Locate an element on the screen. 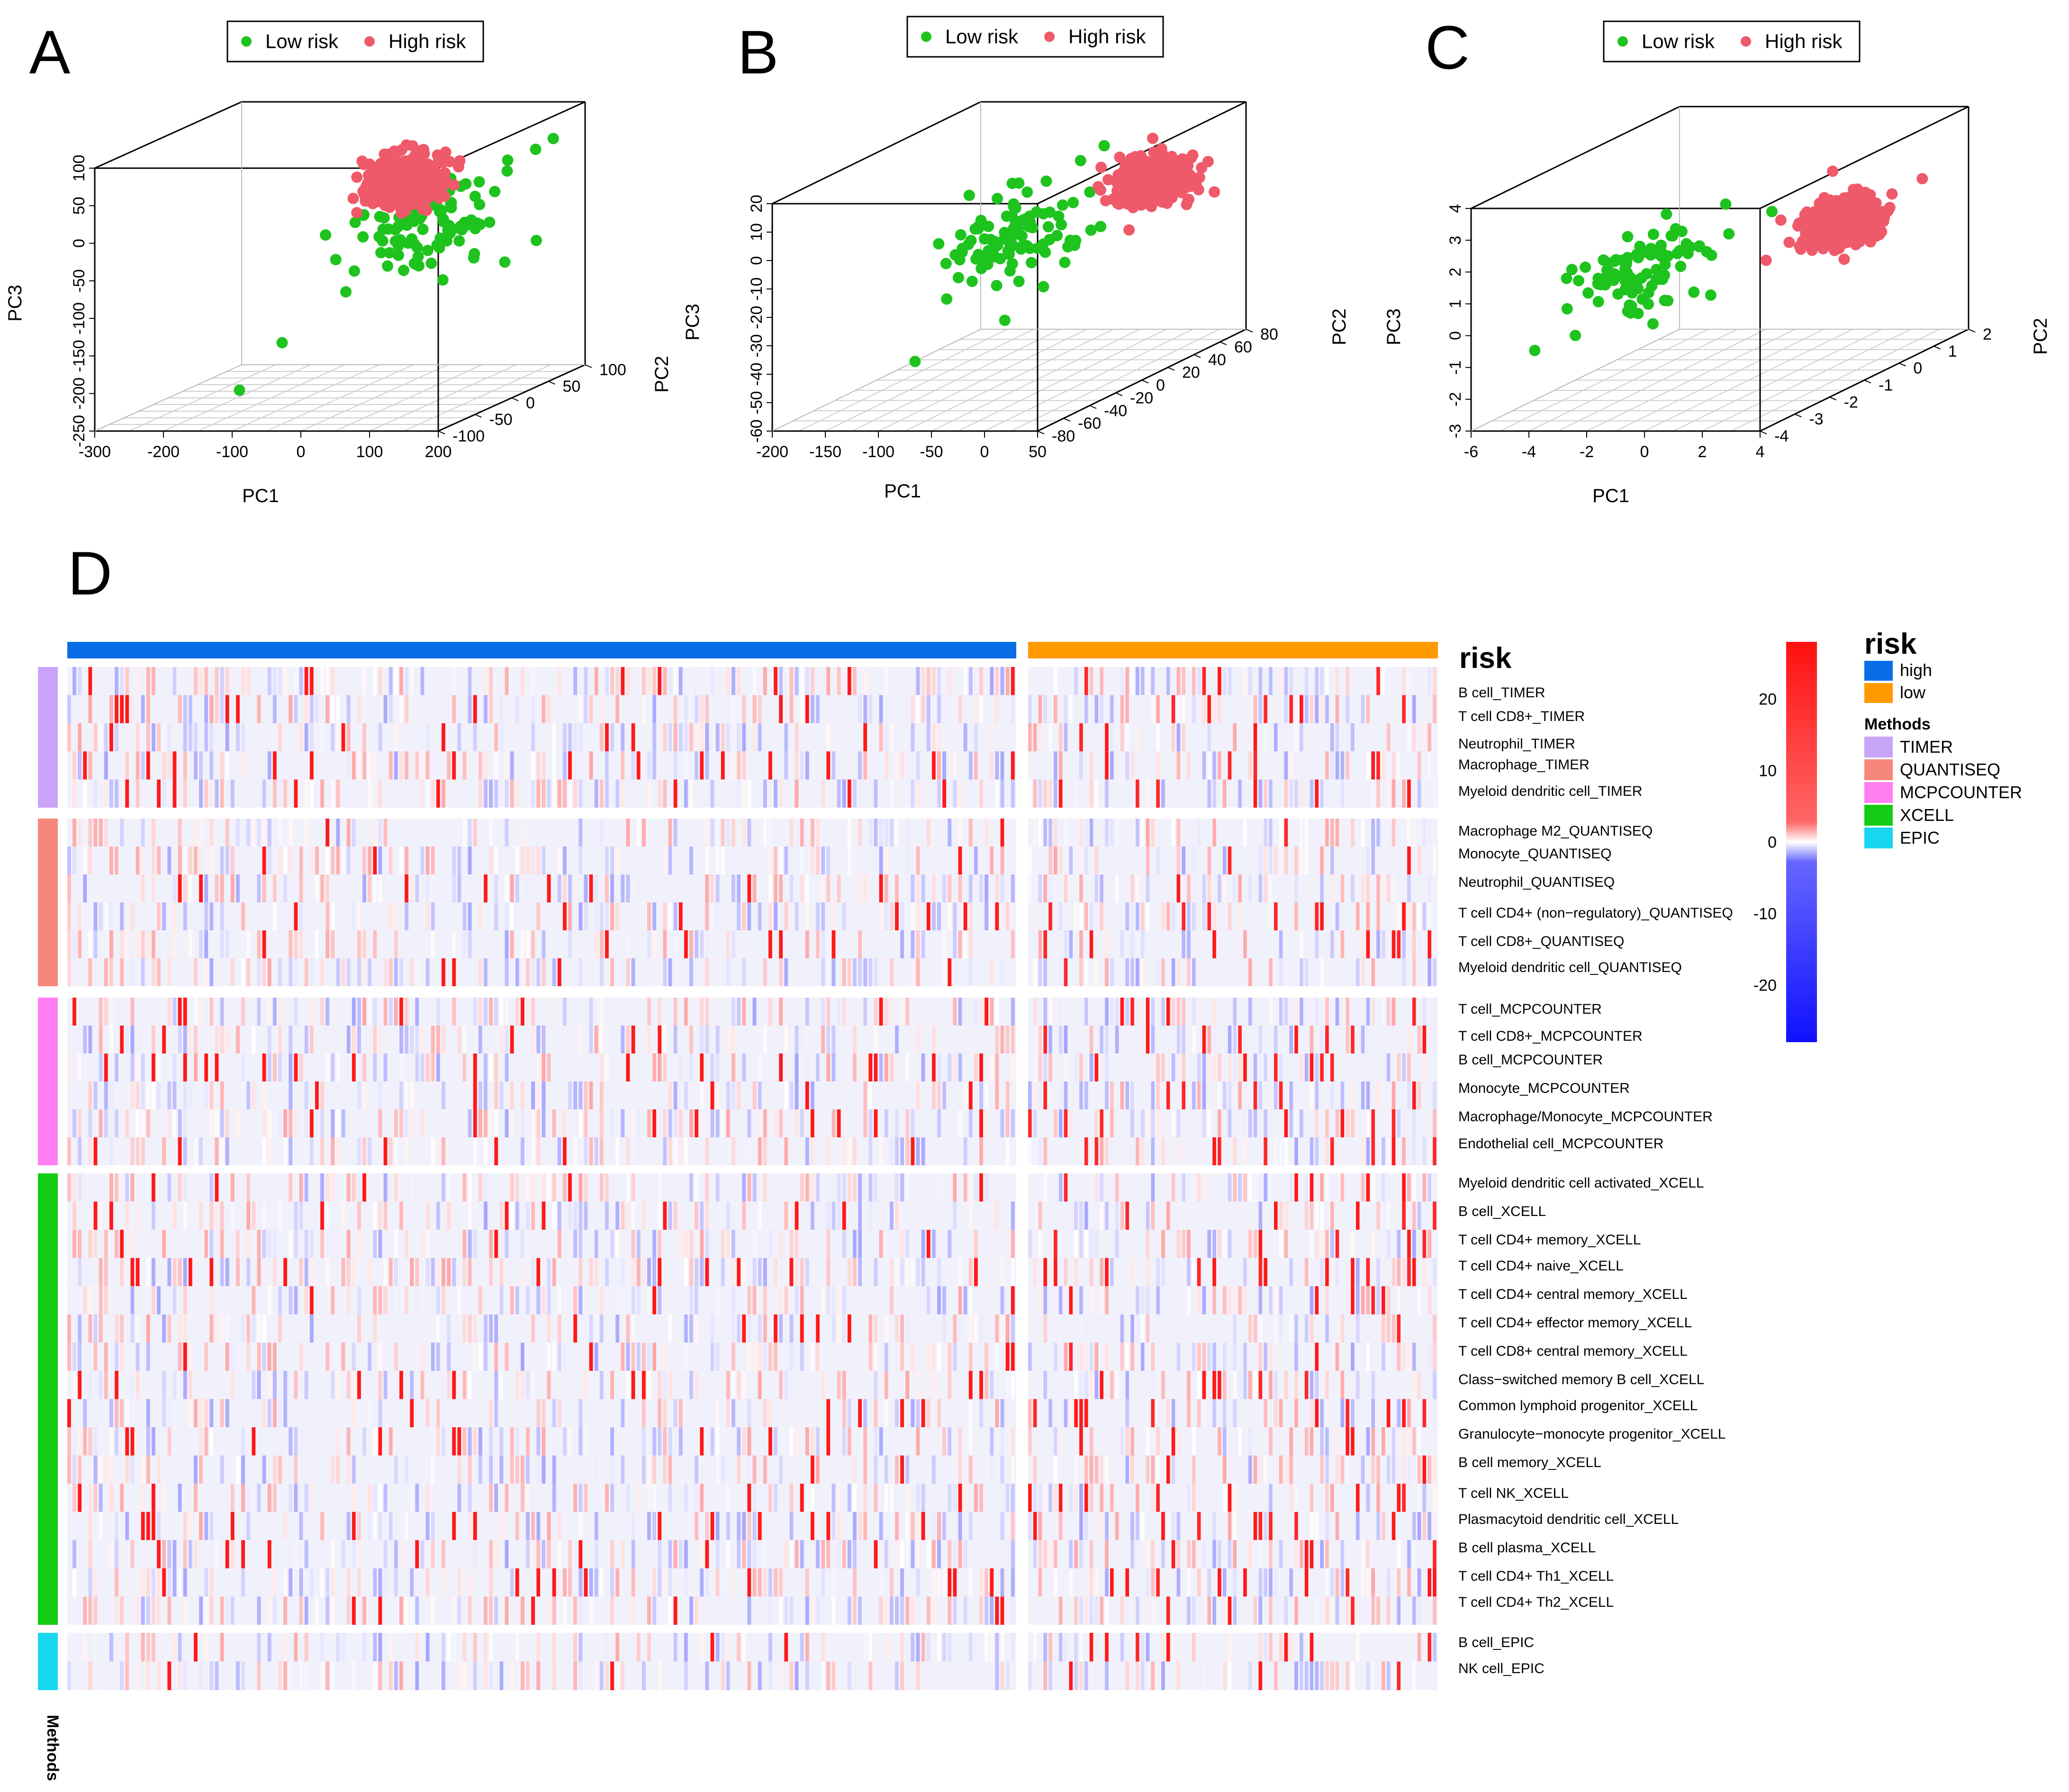 This screenshot has height=1792, width=2069. panel-letter: B is located at coordinates (758, 52).